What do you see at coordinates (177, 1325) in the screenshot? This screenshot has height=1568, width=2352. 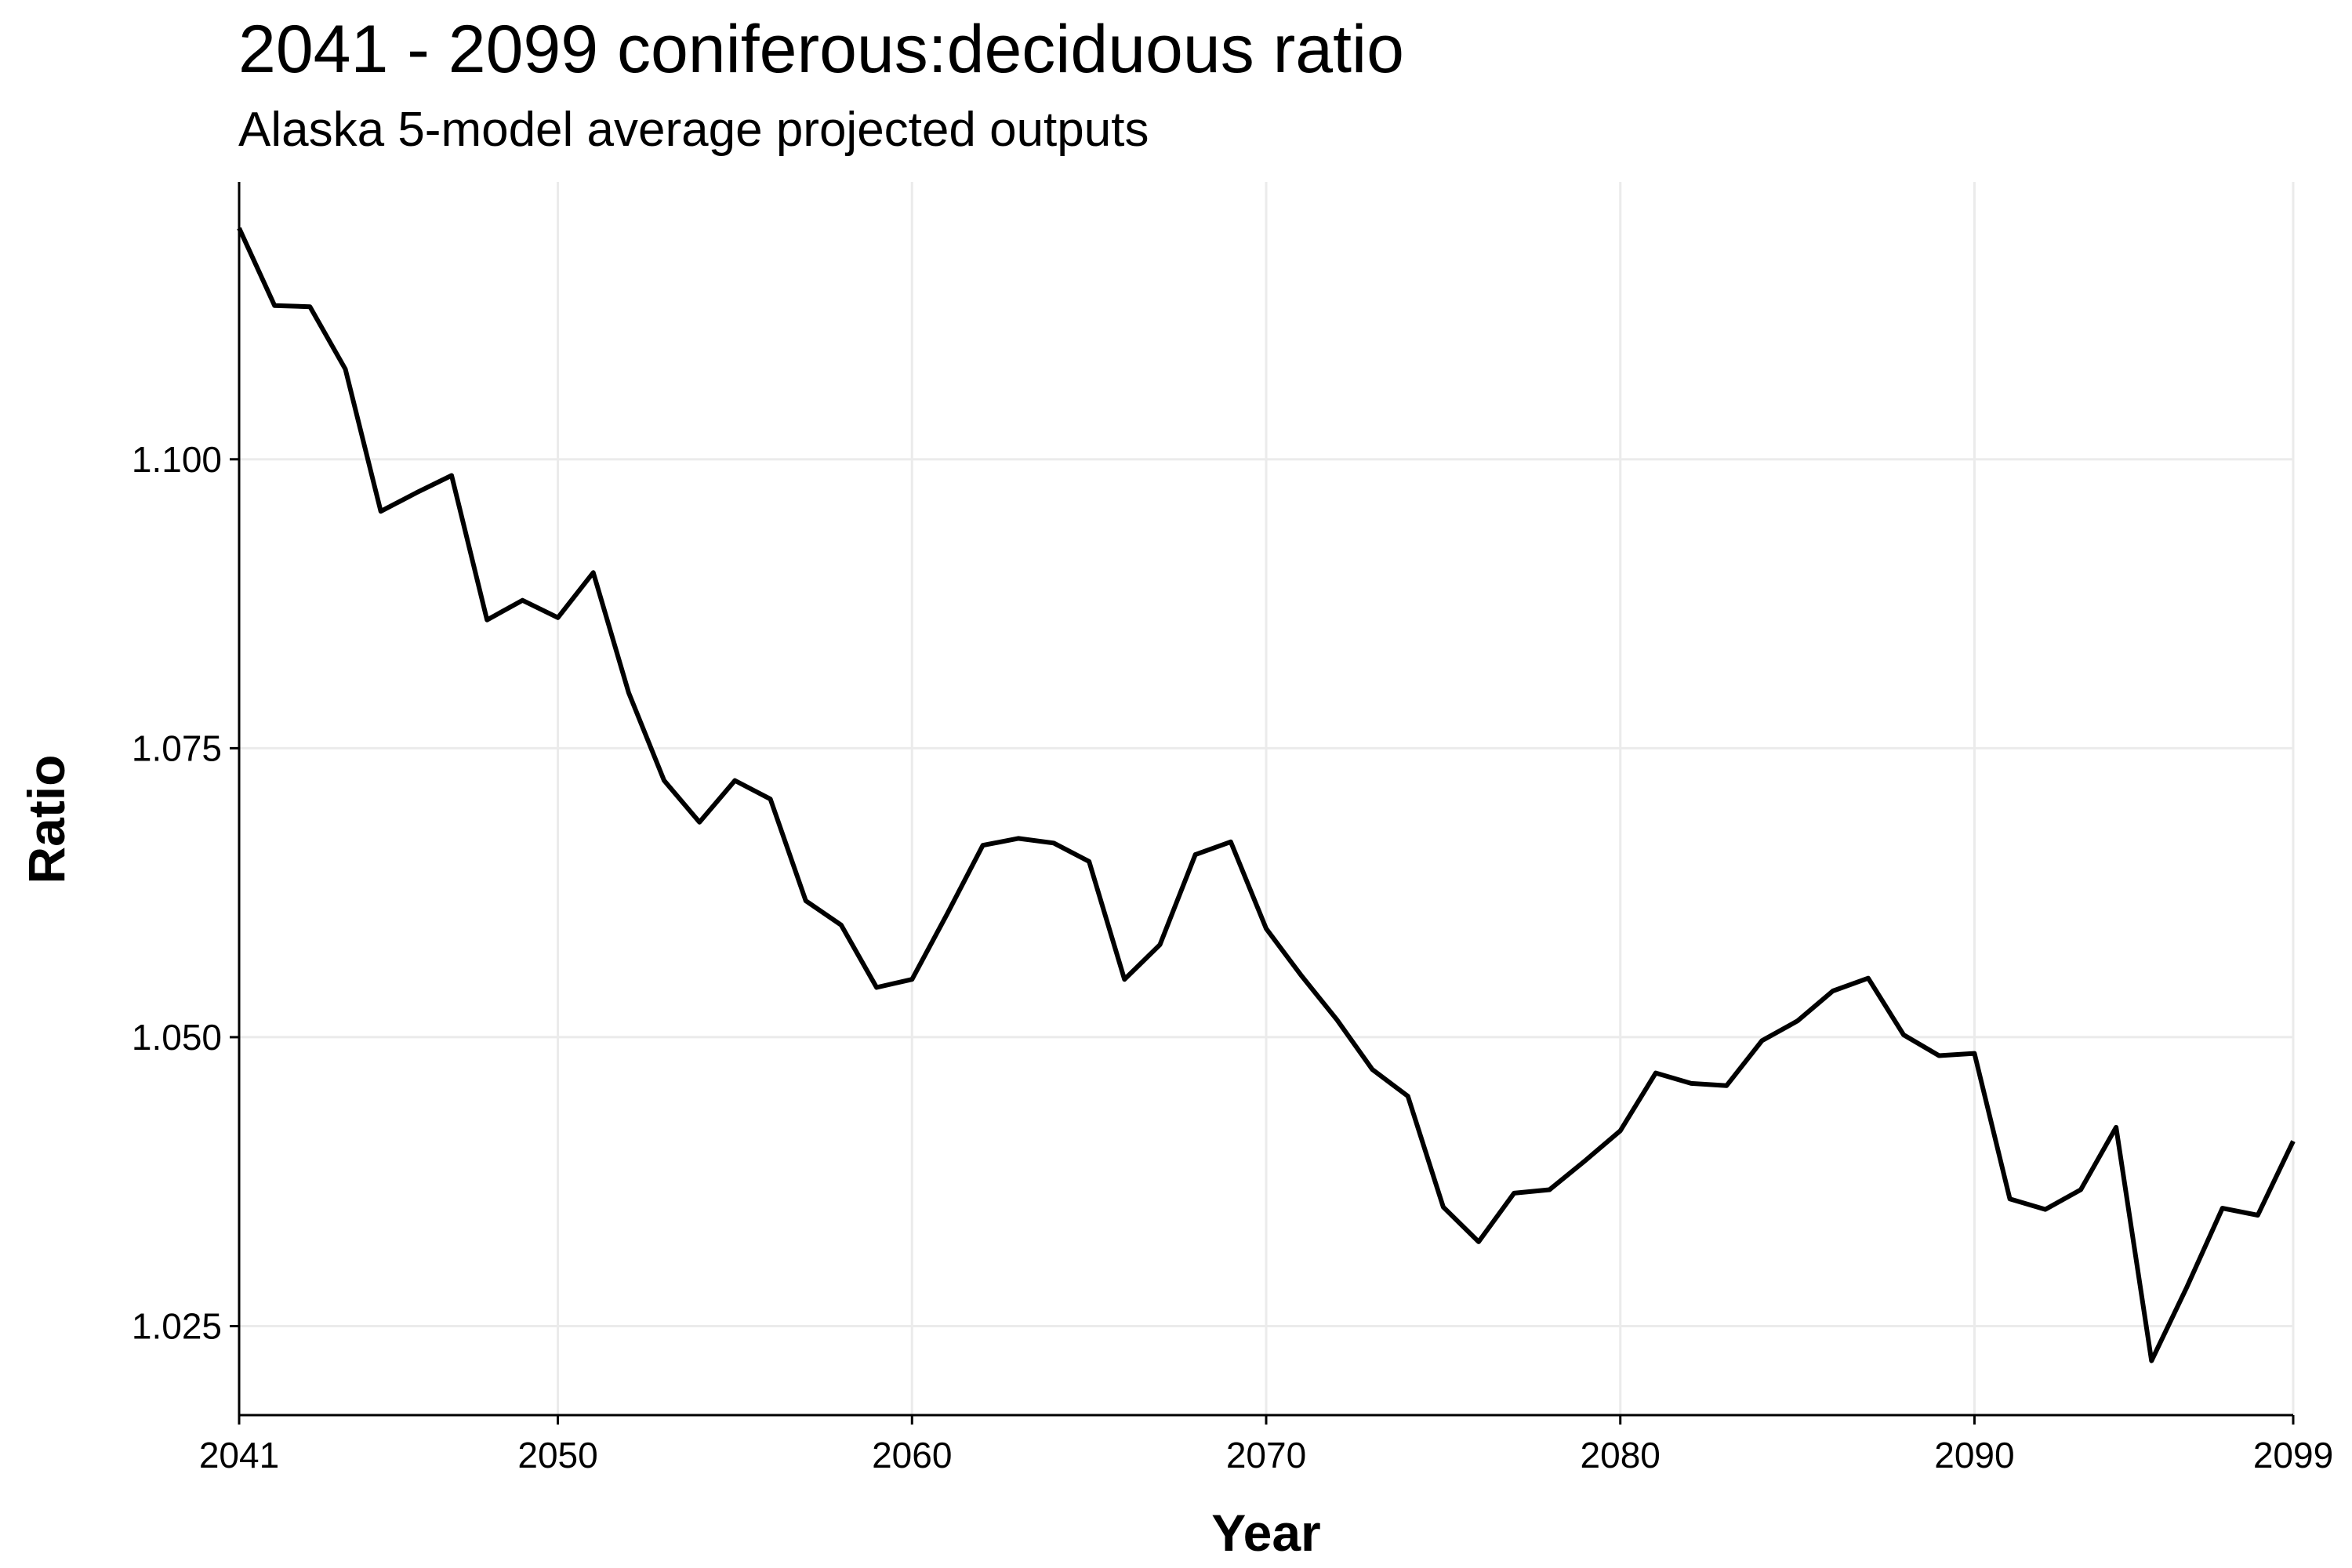 I see `y-tick-label: 1.025` at bounding box center [177, 1325].